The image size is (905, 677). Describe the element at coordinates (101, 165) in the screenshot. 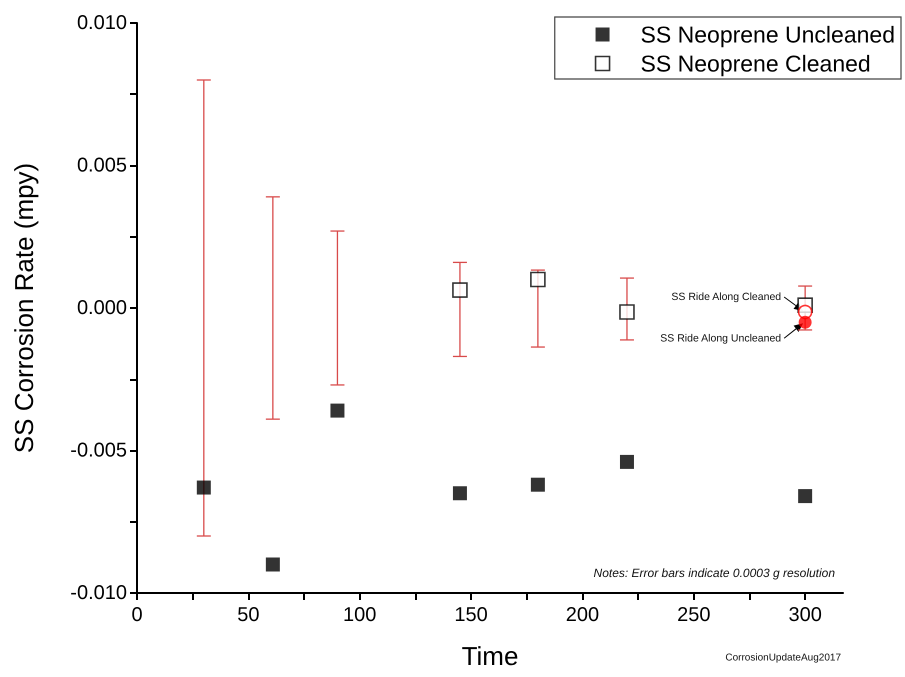

I see `y-tick-label: 0.005` at that location.